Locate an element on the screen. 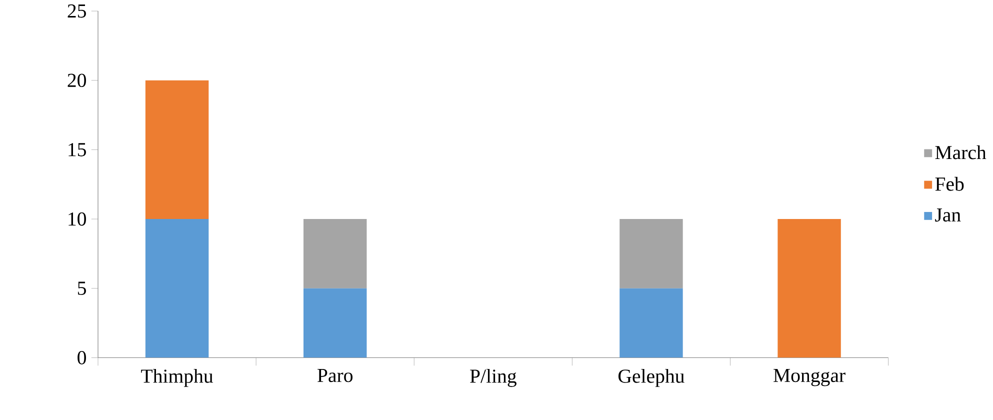  y-tick-label: 25 is located at coordinates (77, 11).